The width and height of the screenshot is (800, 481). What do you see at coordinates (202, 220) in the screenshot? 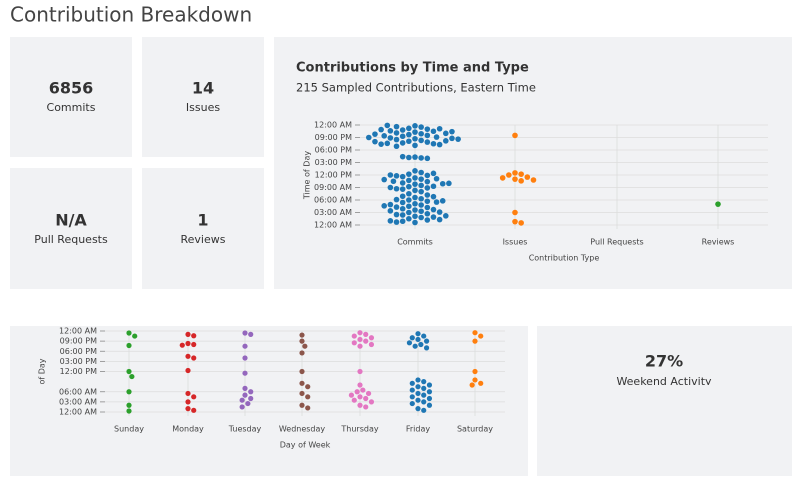
I see `stat-value: 1` at bounding box center [202, 220].